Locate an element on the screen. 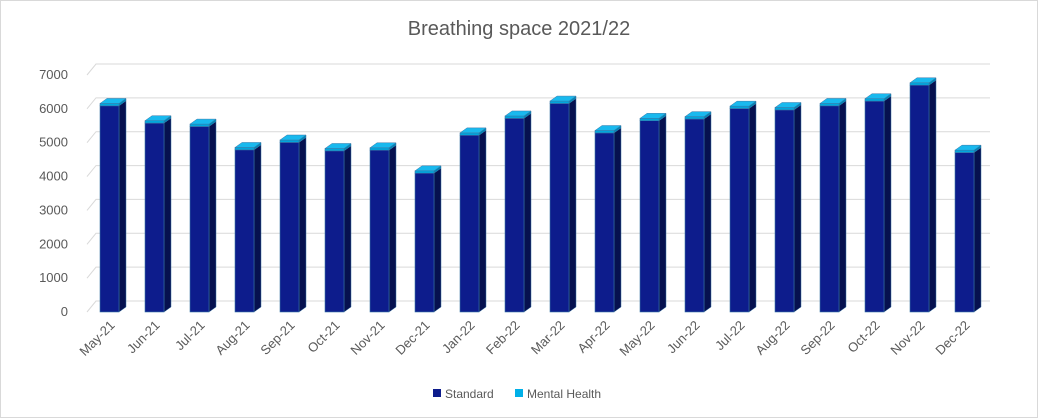 The height and width of the screenshot is (418, 1038). y-tick-label: 4000 is located at coordinates (53, 176).